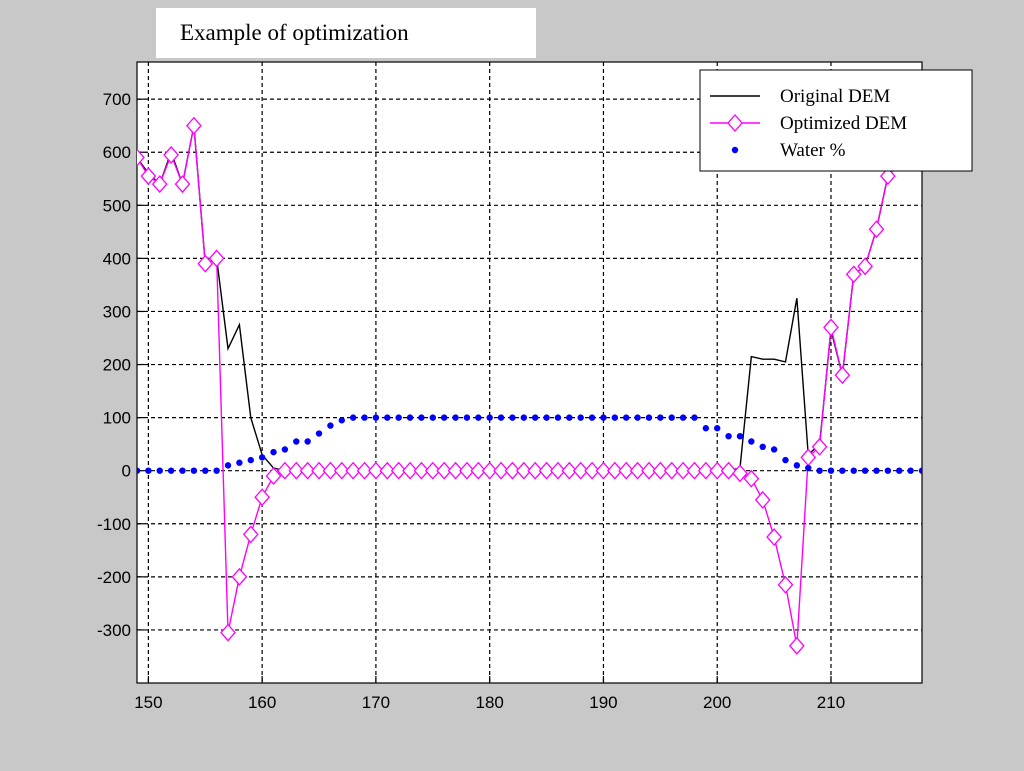 This screenshot has height=771, width=1024. I want to click on legend-label: Optimized DEM, so click(843, 123).